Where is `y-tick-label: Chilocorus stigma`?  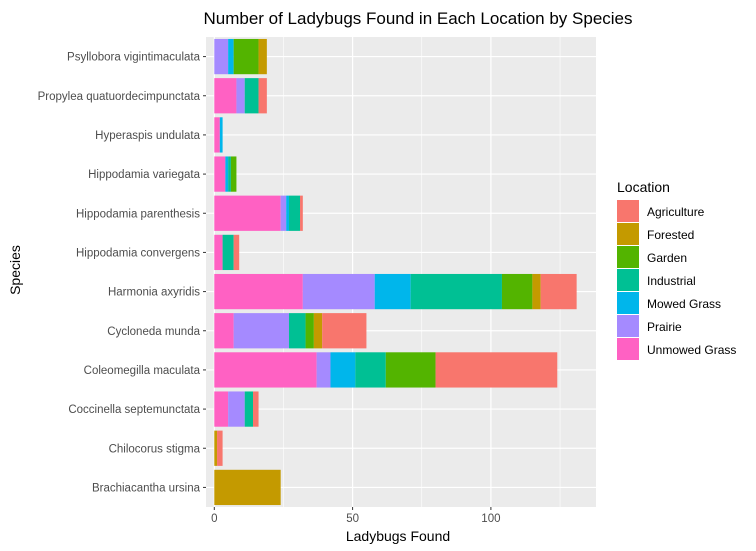
y-tick-label: Chilocorus stigma is located at coordinates (155, 449).